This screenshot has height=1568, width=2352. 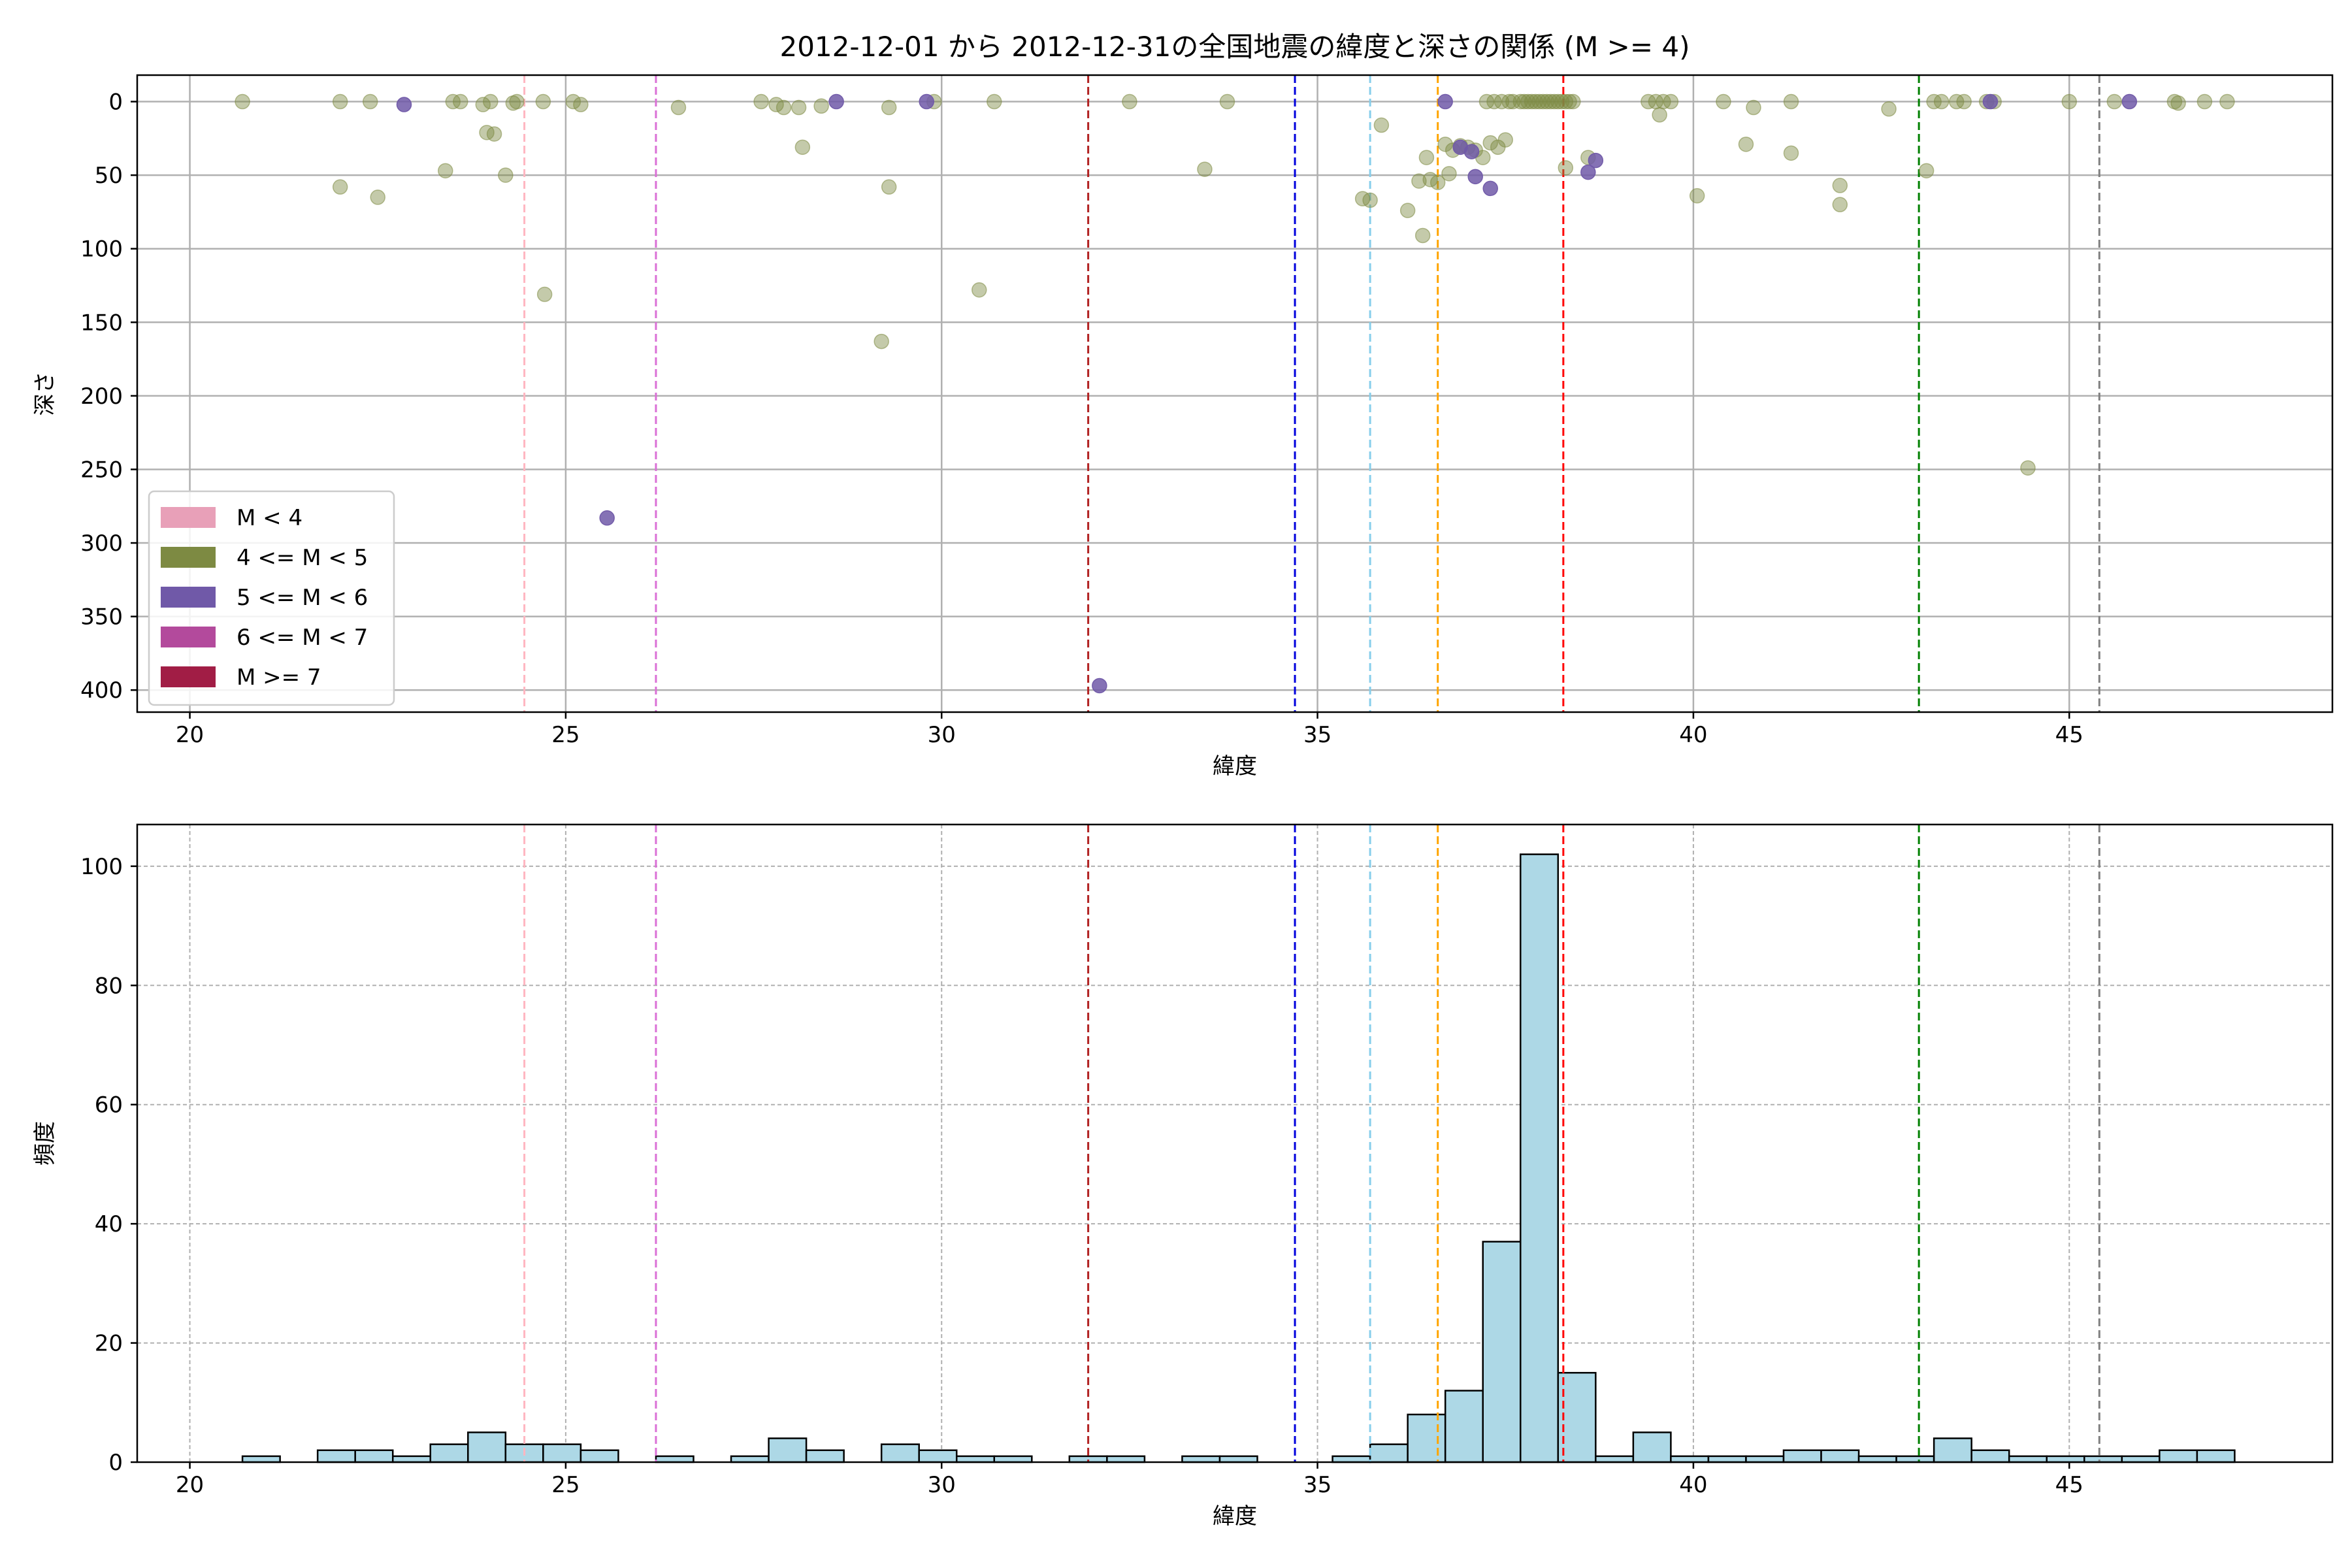 I want to click on hist-xtick-label: 35, so click(x=1317, y=1485).